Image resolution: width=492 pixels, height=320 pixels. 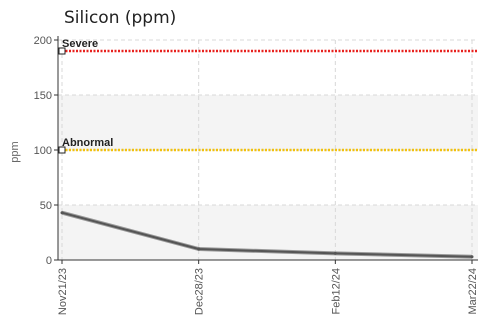 What do you see at coordinates (15, 151) in the screenshot?
I see `y-axis-label: ppm` at bounding box center [15, 151].